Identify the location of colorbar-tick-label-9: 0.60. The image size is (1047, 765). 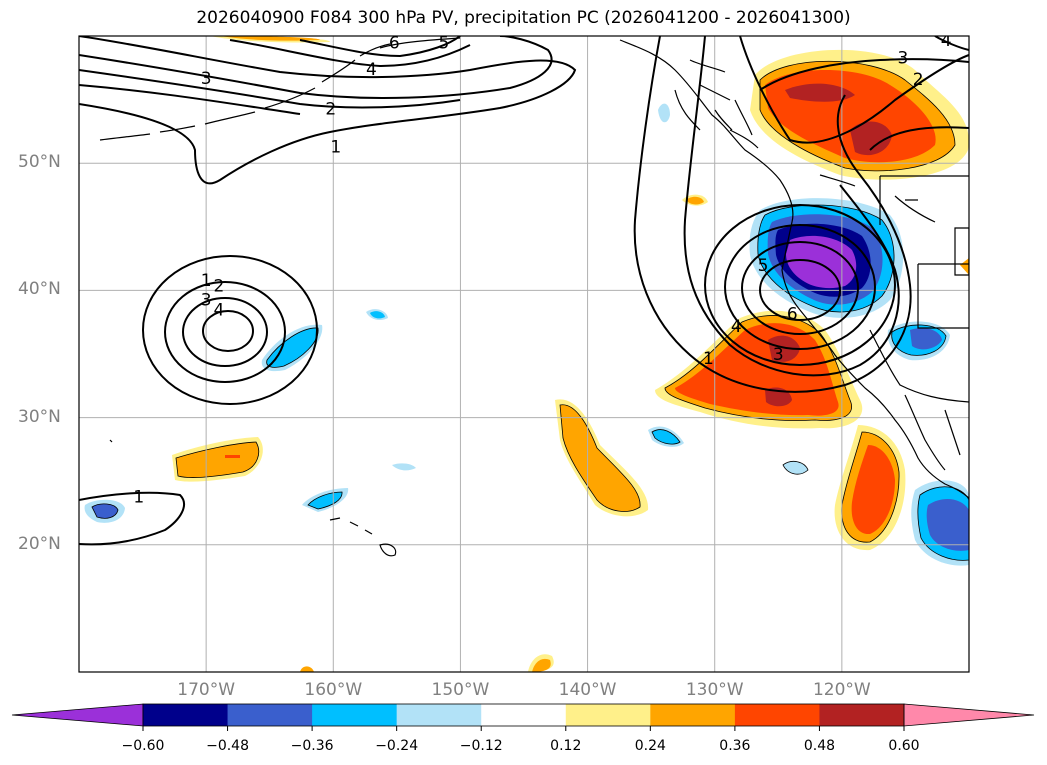
(904, 746).